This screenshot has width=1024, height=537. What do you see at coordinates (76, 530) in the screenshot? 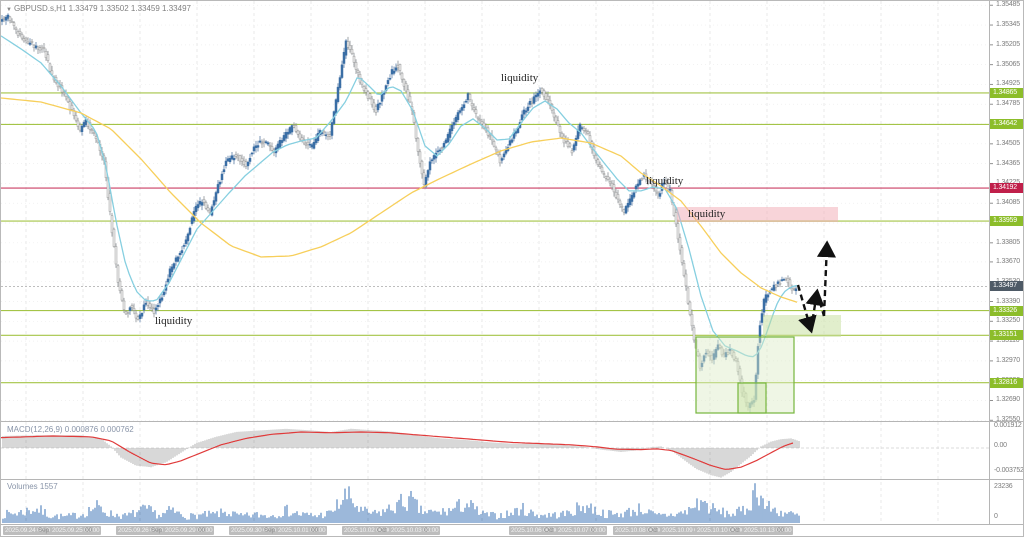
I see `date-separator-badge: 2025.09.25 00:00` at bounding box center [76, 530].